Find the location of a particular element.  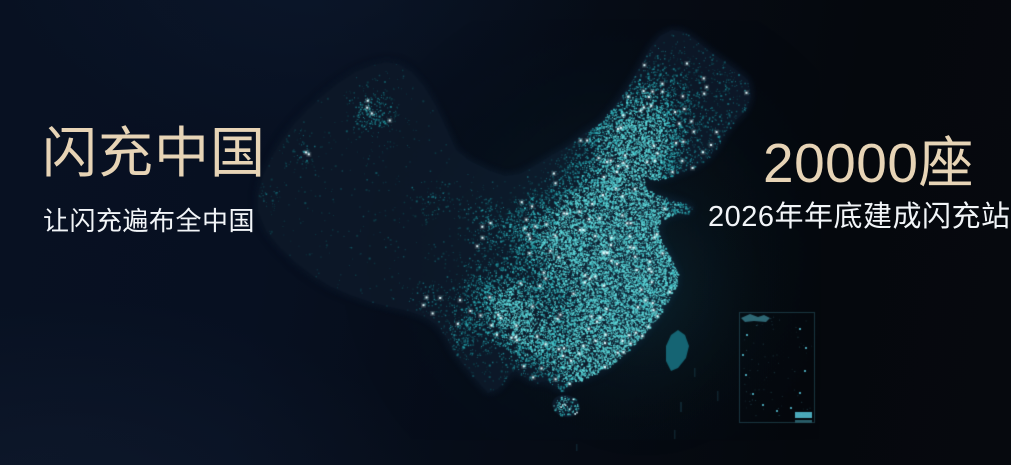

campaign-title: 闪充中国 is located at coordinates (154, 153).